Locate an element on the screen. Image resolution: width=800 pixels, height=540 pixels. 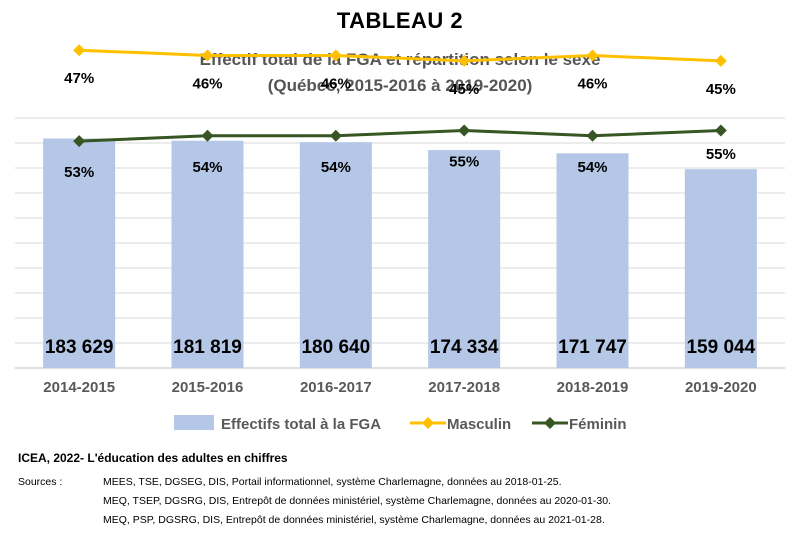
legend-marker-masculin is located at coordinates (428, 423).